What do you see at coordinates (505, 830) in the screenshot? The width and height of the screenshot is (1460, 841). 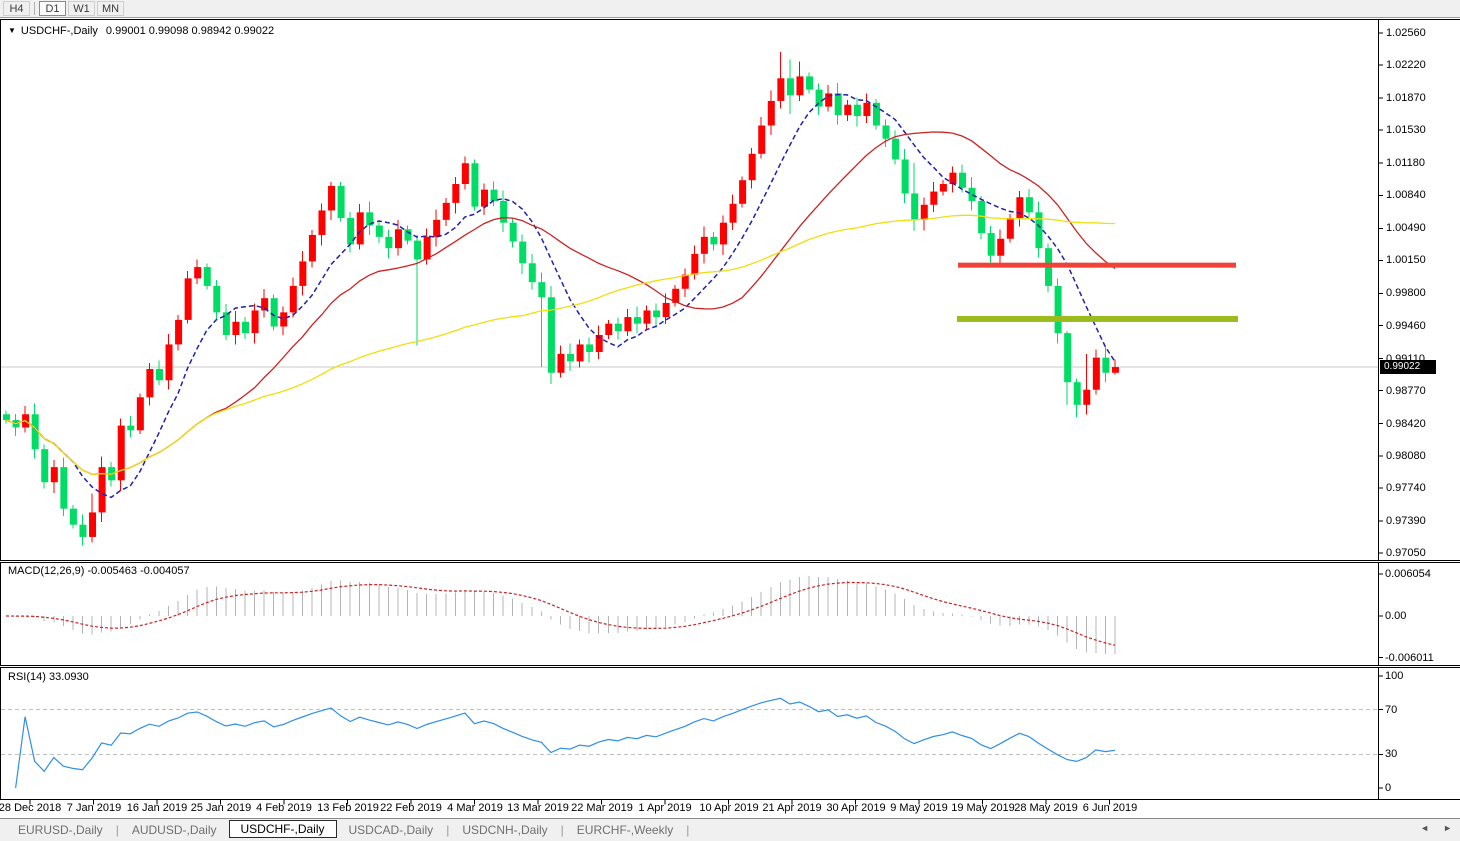 I see `tab-usdcnh-daily: USDCNH-,Daily` at bounding box center [505, 830].